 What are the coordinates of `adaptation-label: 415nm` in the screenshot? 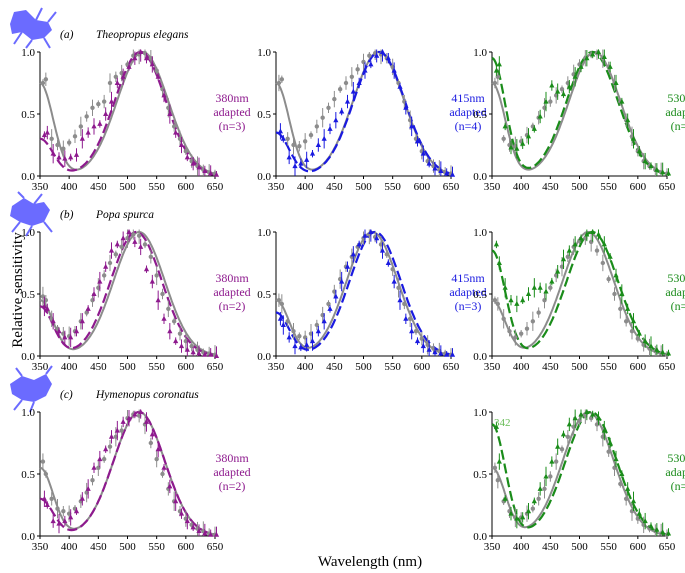 It's located at (468, 98).